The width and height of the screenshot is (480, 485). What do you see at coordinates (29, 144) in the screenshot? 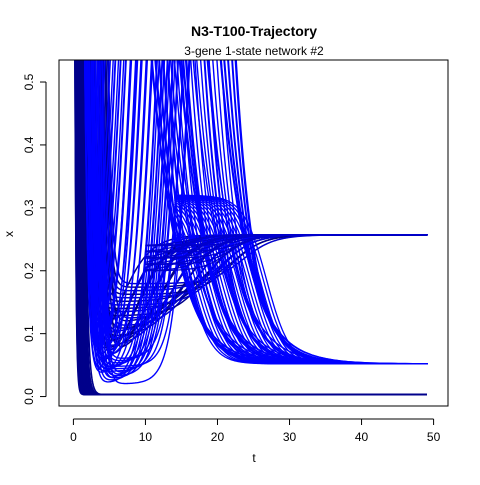
I see `y-tick-label: 0.4` at bounding box center [29, 144].